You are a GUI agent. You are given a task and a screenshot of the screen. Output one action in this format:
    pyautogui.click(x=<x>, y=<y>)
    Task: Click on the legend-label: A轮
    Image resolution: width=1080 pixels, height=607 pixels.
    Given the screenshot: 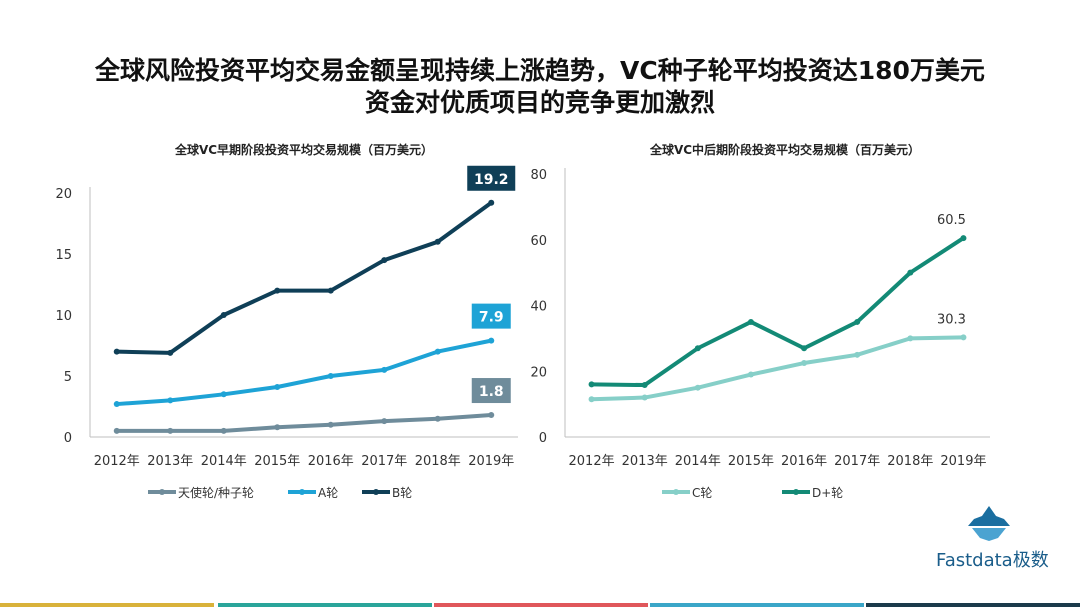 What is the action you would take?
    pyautogui.click(x=328, y=493)
    